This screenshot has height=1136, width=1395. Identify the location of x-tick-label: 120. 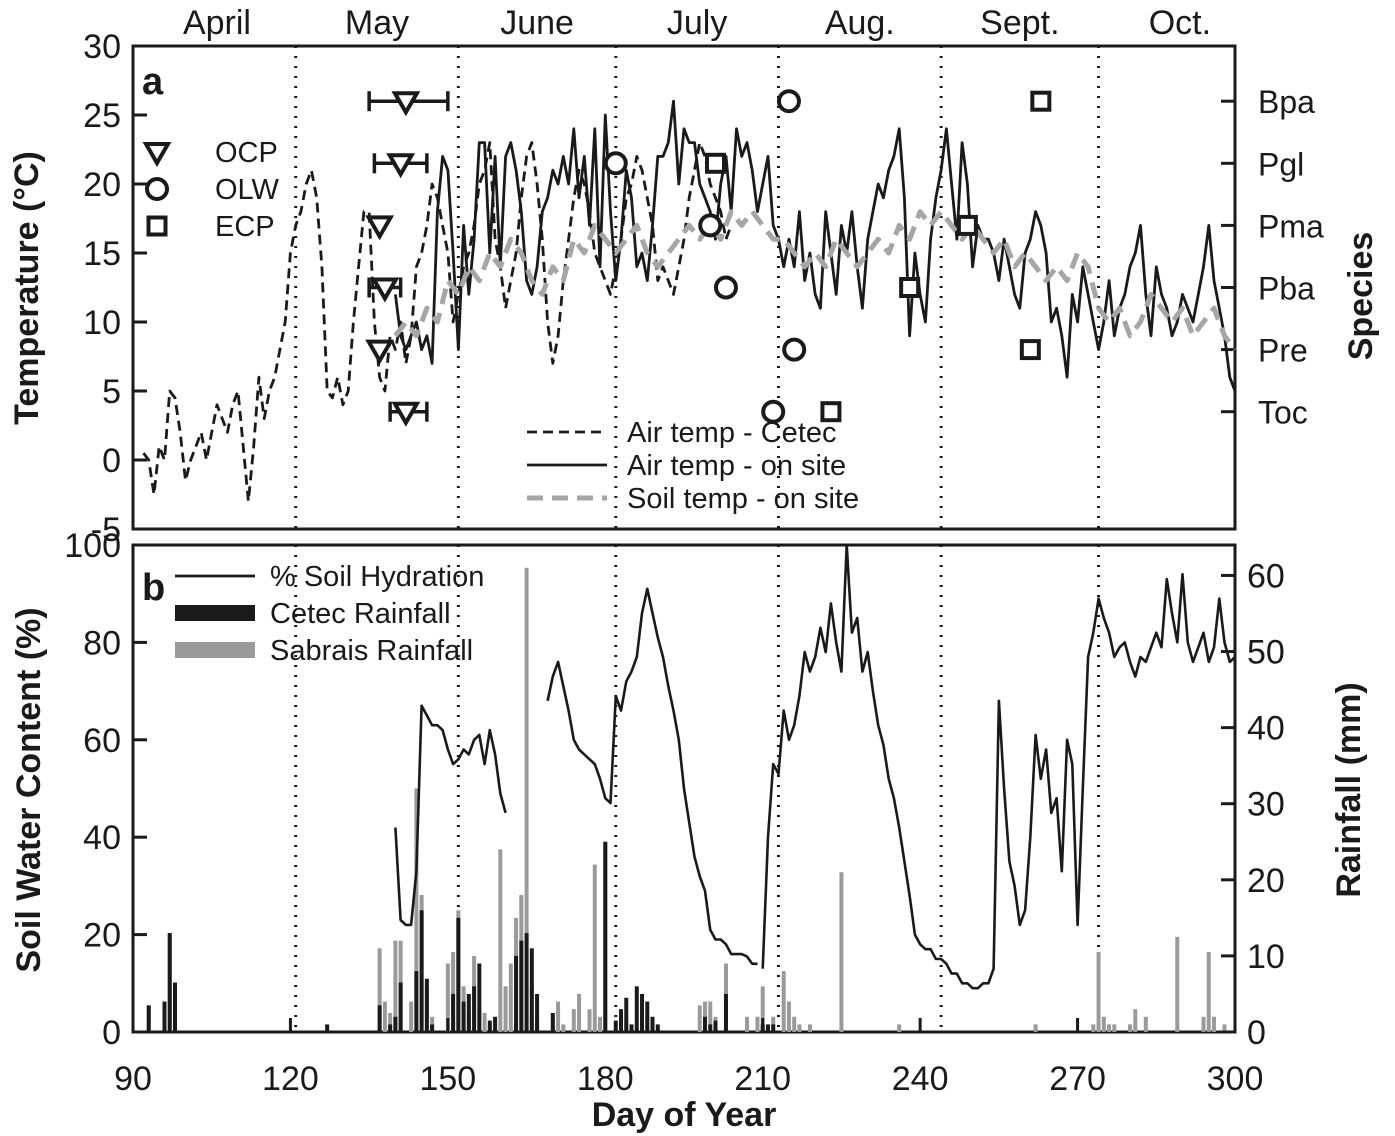
(290, 1079).